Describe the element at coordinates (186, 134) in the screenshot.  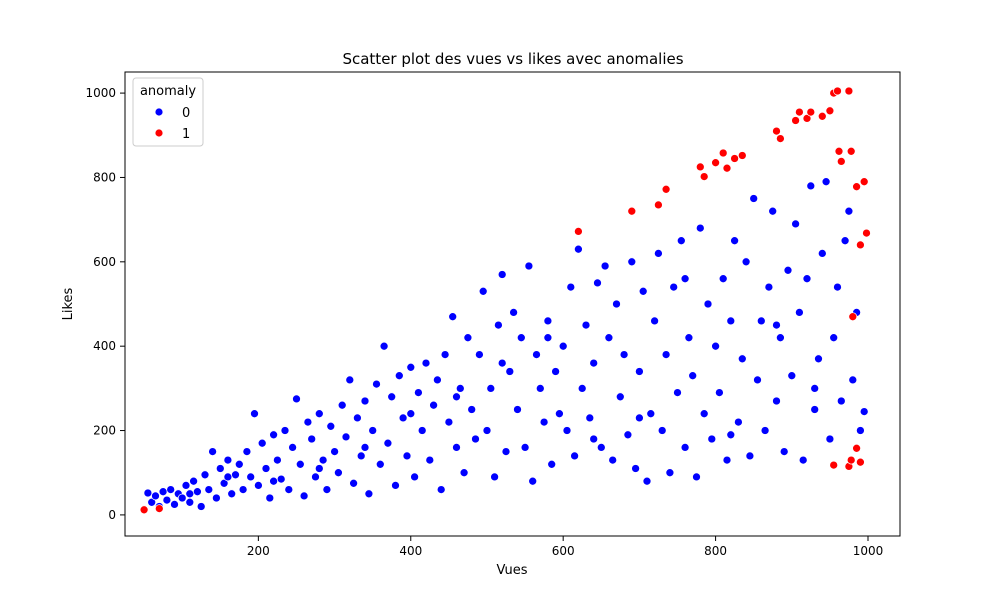
I see `legend-label-1: 1` at that location.